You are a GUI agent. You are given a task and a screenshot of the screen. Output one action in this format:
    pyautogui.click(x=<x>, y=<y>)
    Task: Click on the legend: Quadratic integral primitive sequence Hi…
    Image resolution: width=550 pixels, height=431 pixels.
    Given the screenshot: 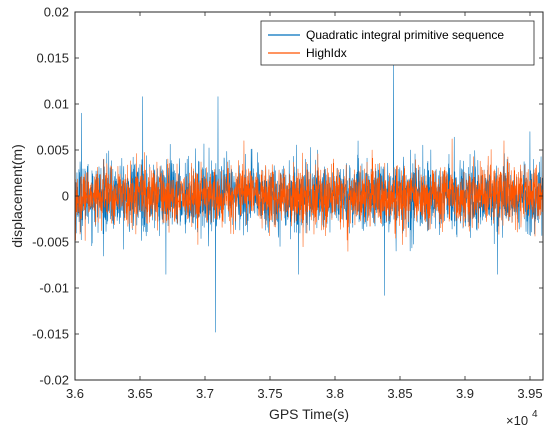 What is the action you would take?
    pyautogui.click(x=397, y=43)
    